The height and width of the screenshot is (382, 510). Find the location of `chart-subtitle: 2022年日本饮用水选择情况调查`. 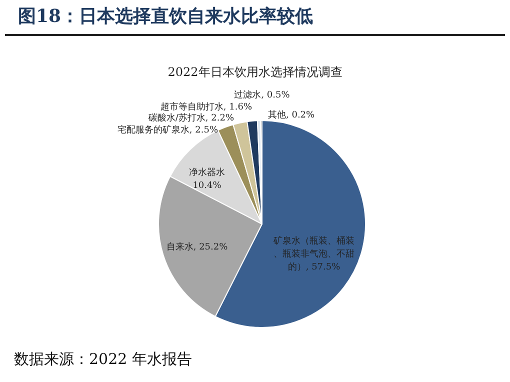

chart-subtitle: 2022年日本饮用水选择情况调查 is located at coordinates (255, 72).